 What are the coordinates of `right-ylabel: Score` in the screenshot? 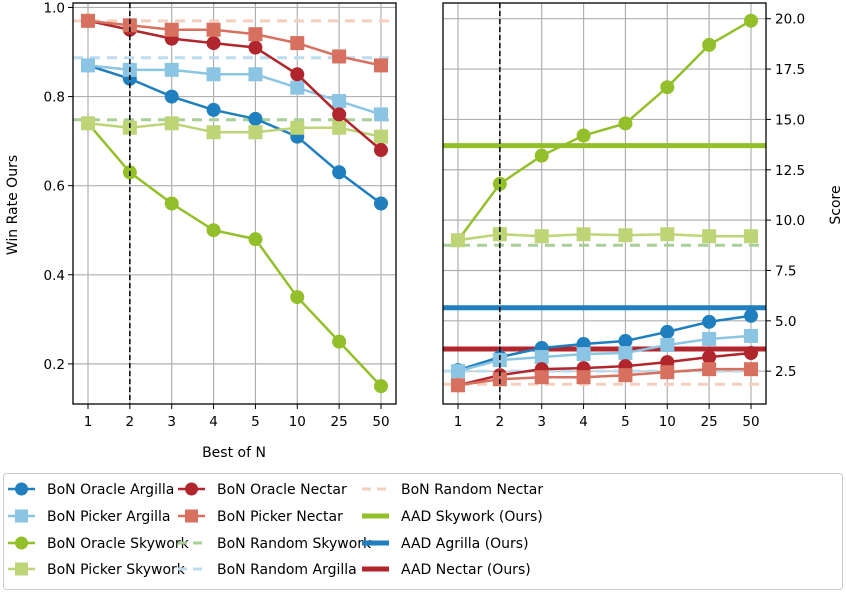 It's located at (836, 204).